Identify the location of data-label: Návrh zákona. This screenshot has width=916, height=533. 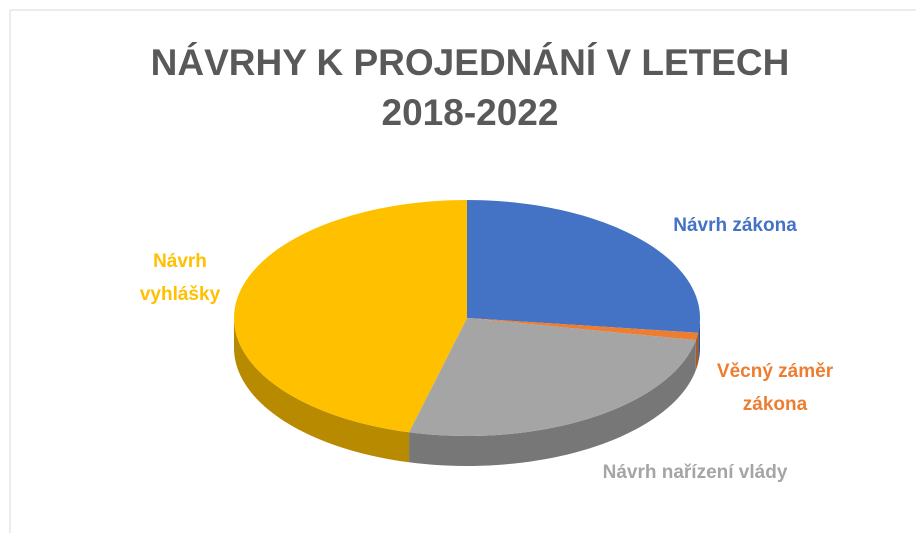
(735, 225).